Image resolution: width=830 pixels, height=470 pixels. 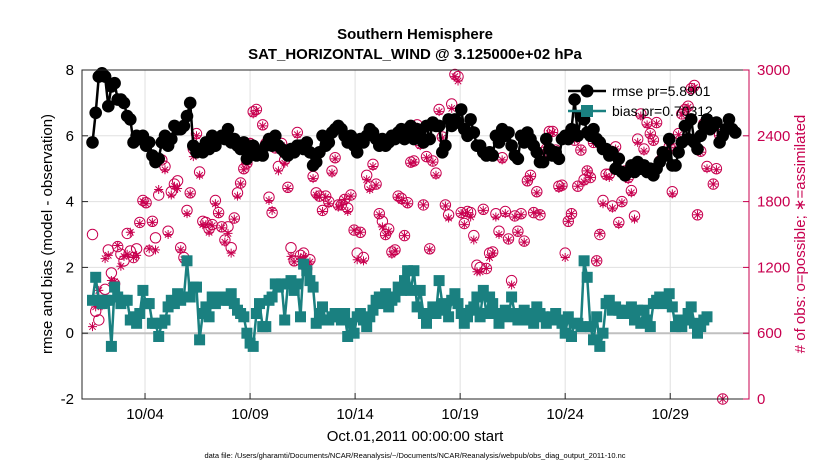 I want to click on x-tick-label: 10/09, so click(x=250, y=414).